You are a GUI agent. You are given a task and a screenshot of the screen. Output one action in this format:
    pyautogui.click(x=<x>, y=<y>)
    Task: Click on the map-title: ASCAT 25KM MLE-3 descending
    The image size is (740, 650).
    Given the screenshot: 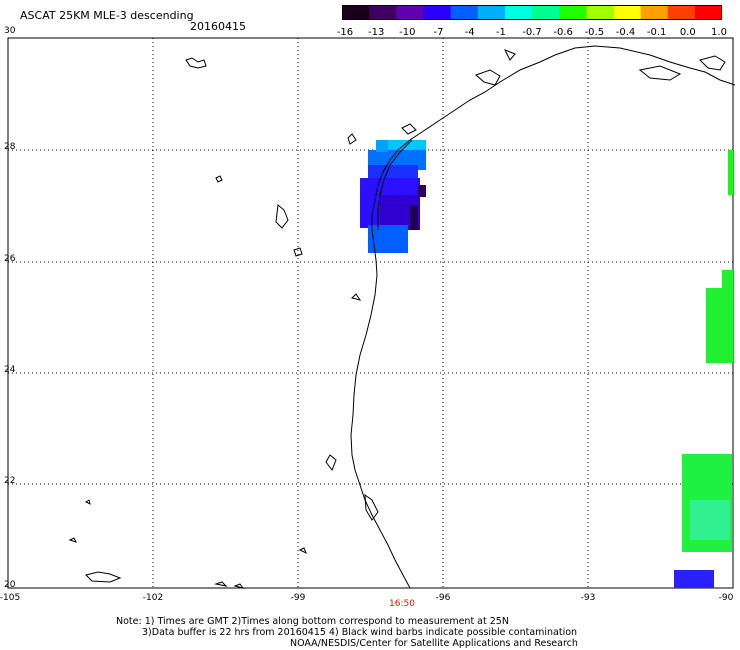 What is the action you would take?
    pyautogui.click(x=107, y=15)
    